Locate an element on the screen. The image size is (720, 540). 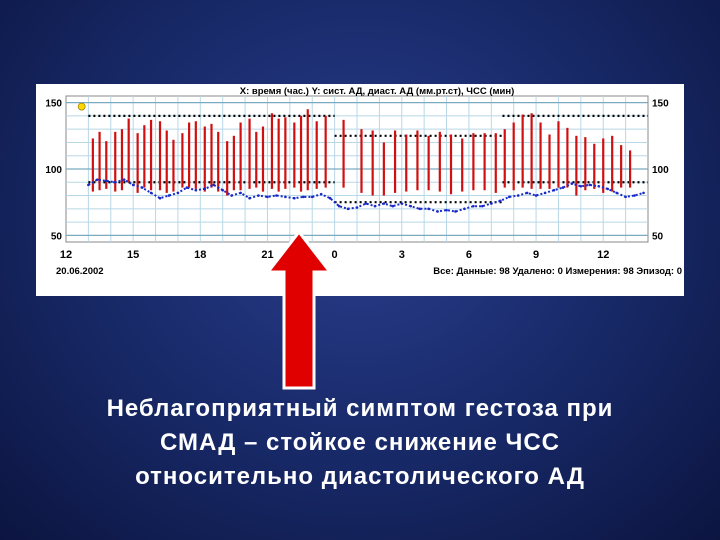
x-tick-label: 18 is located at coordinates (200, 255).